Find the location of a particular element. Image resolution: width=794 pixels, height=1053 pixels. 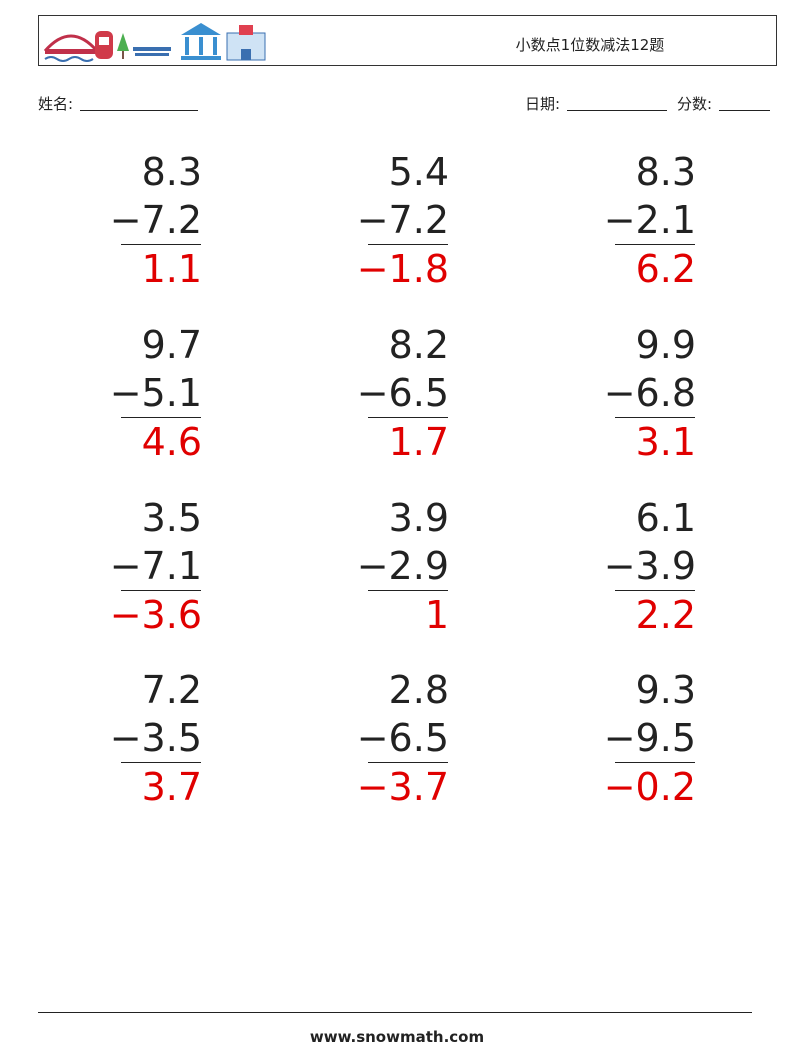

subtrahend: −2.1 is located at coordinates (649, 220).